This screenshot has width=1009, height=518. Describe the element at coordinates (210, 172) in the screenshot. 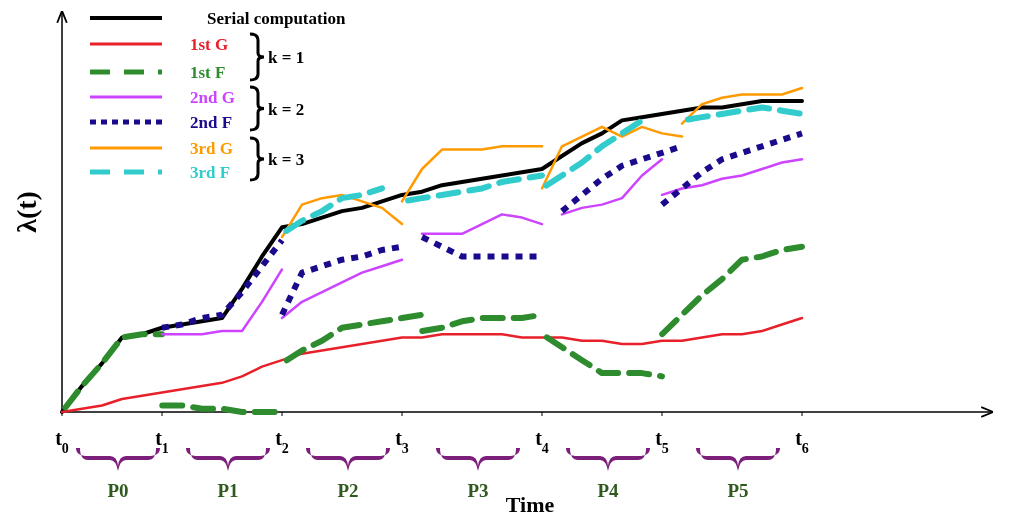

I see `legend-label: 3rd F` at that location.